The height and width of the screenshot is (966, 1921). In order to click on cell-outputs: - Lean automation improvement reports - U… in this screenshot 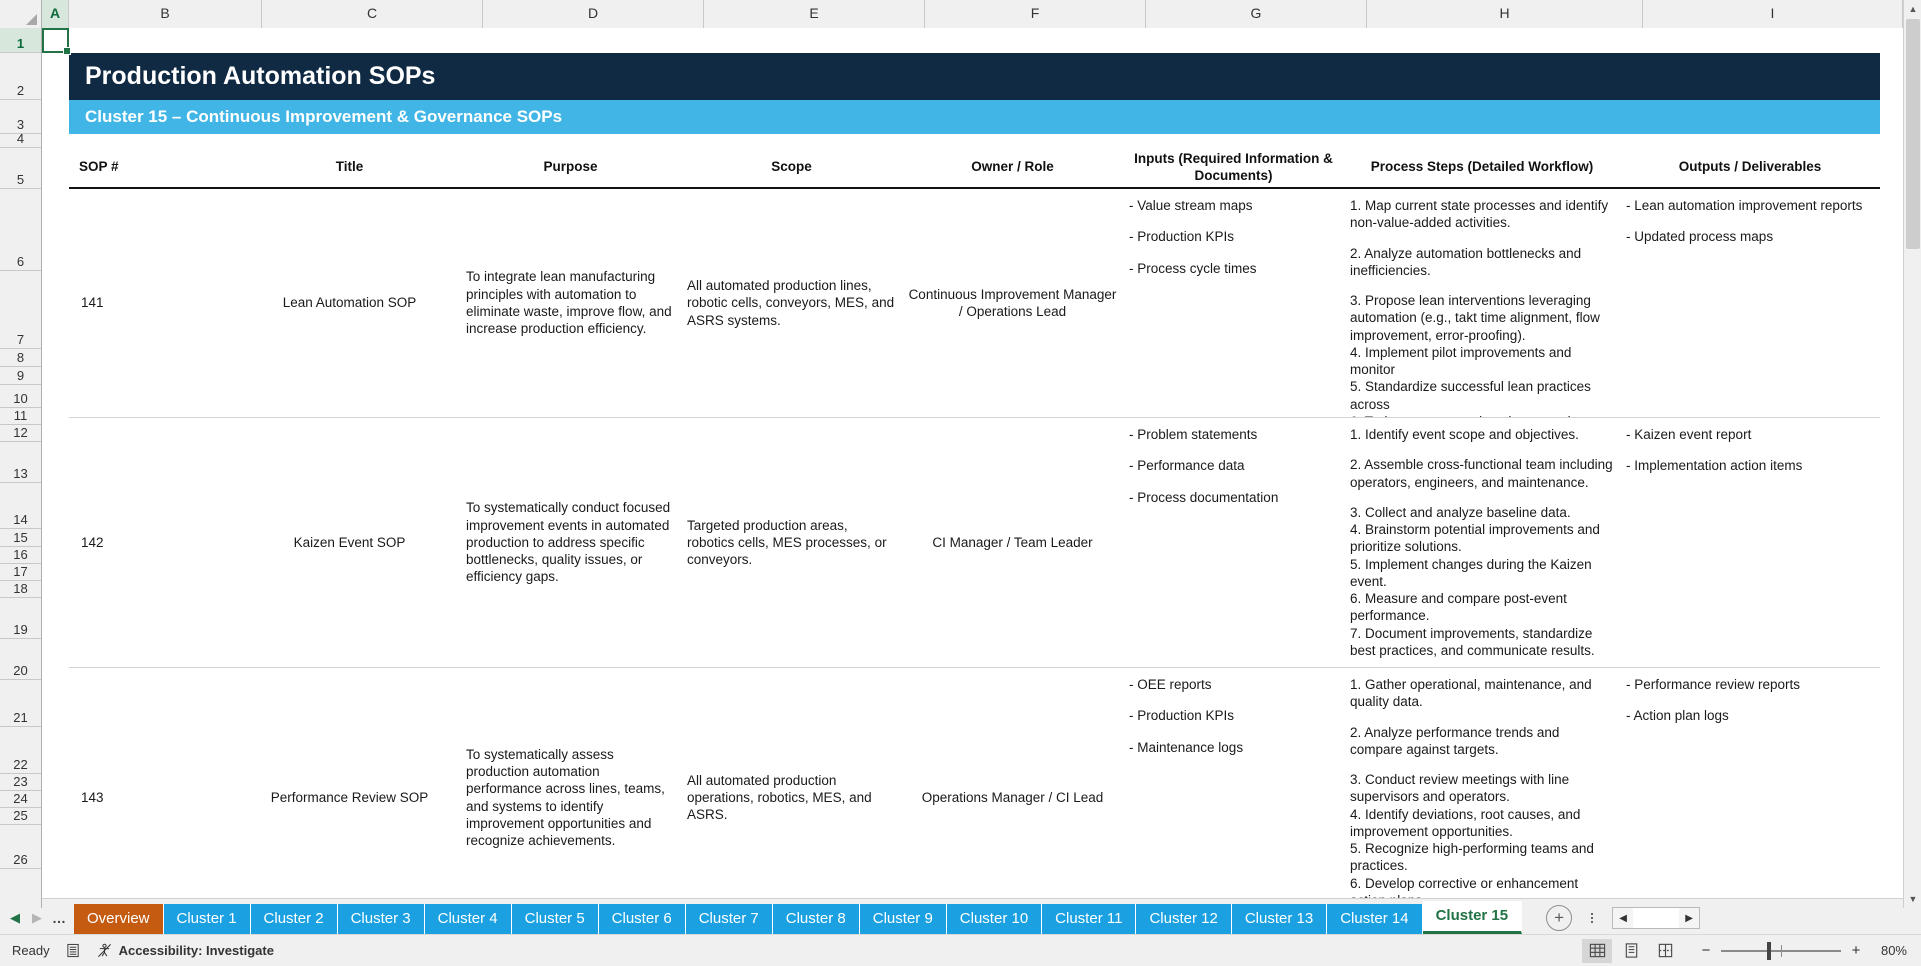, I will do `click(1750, 303)`.